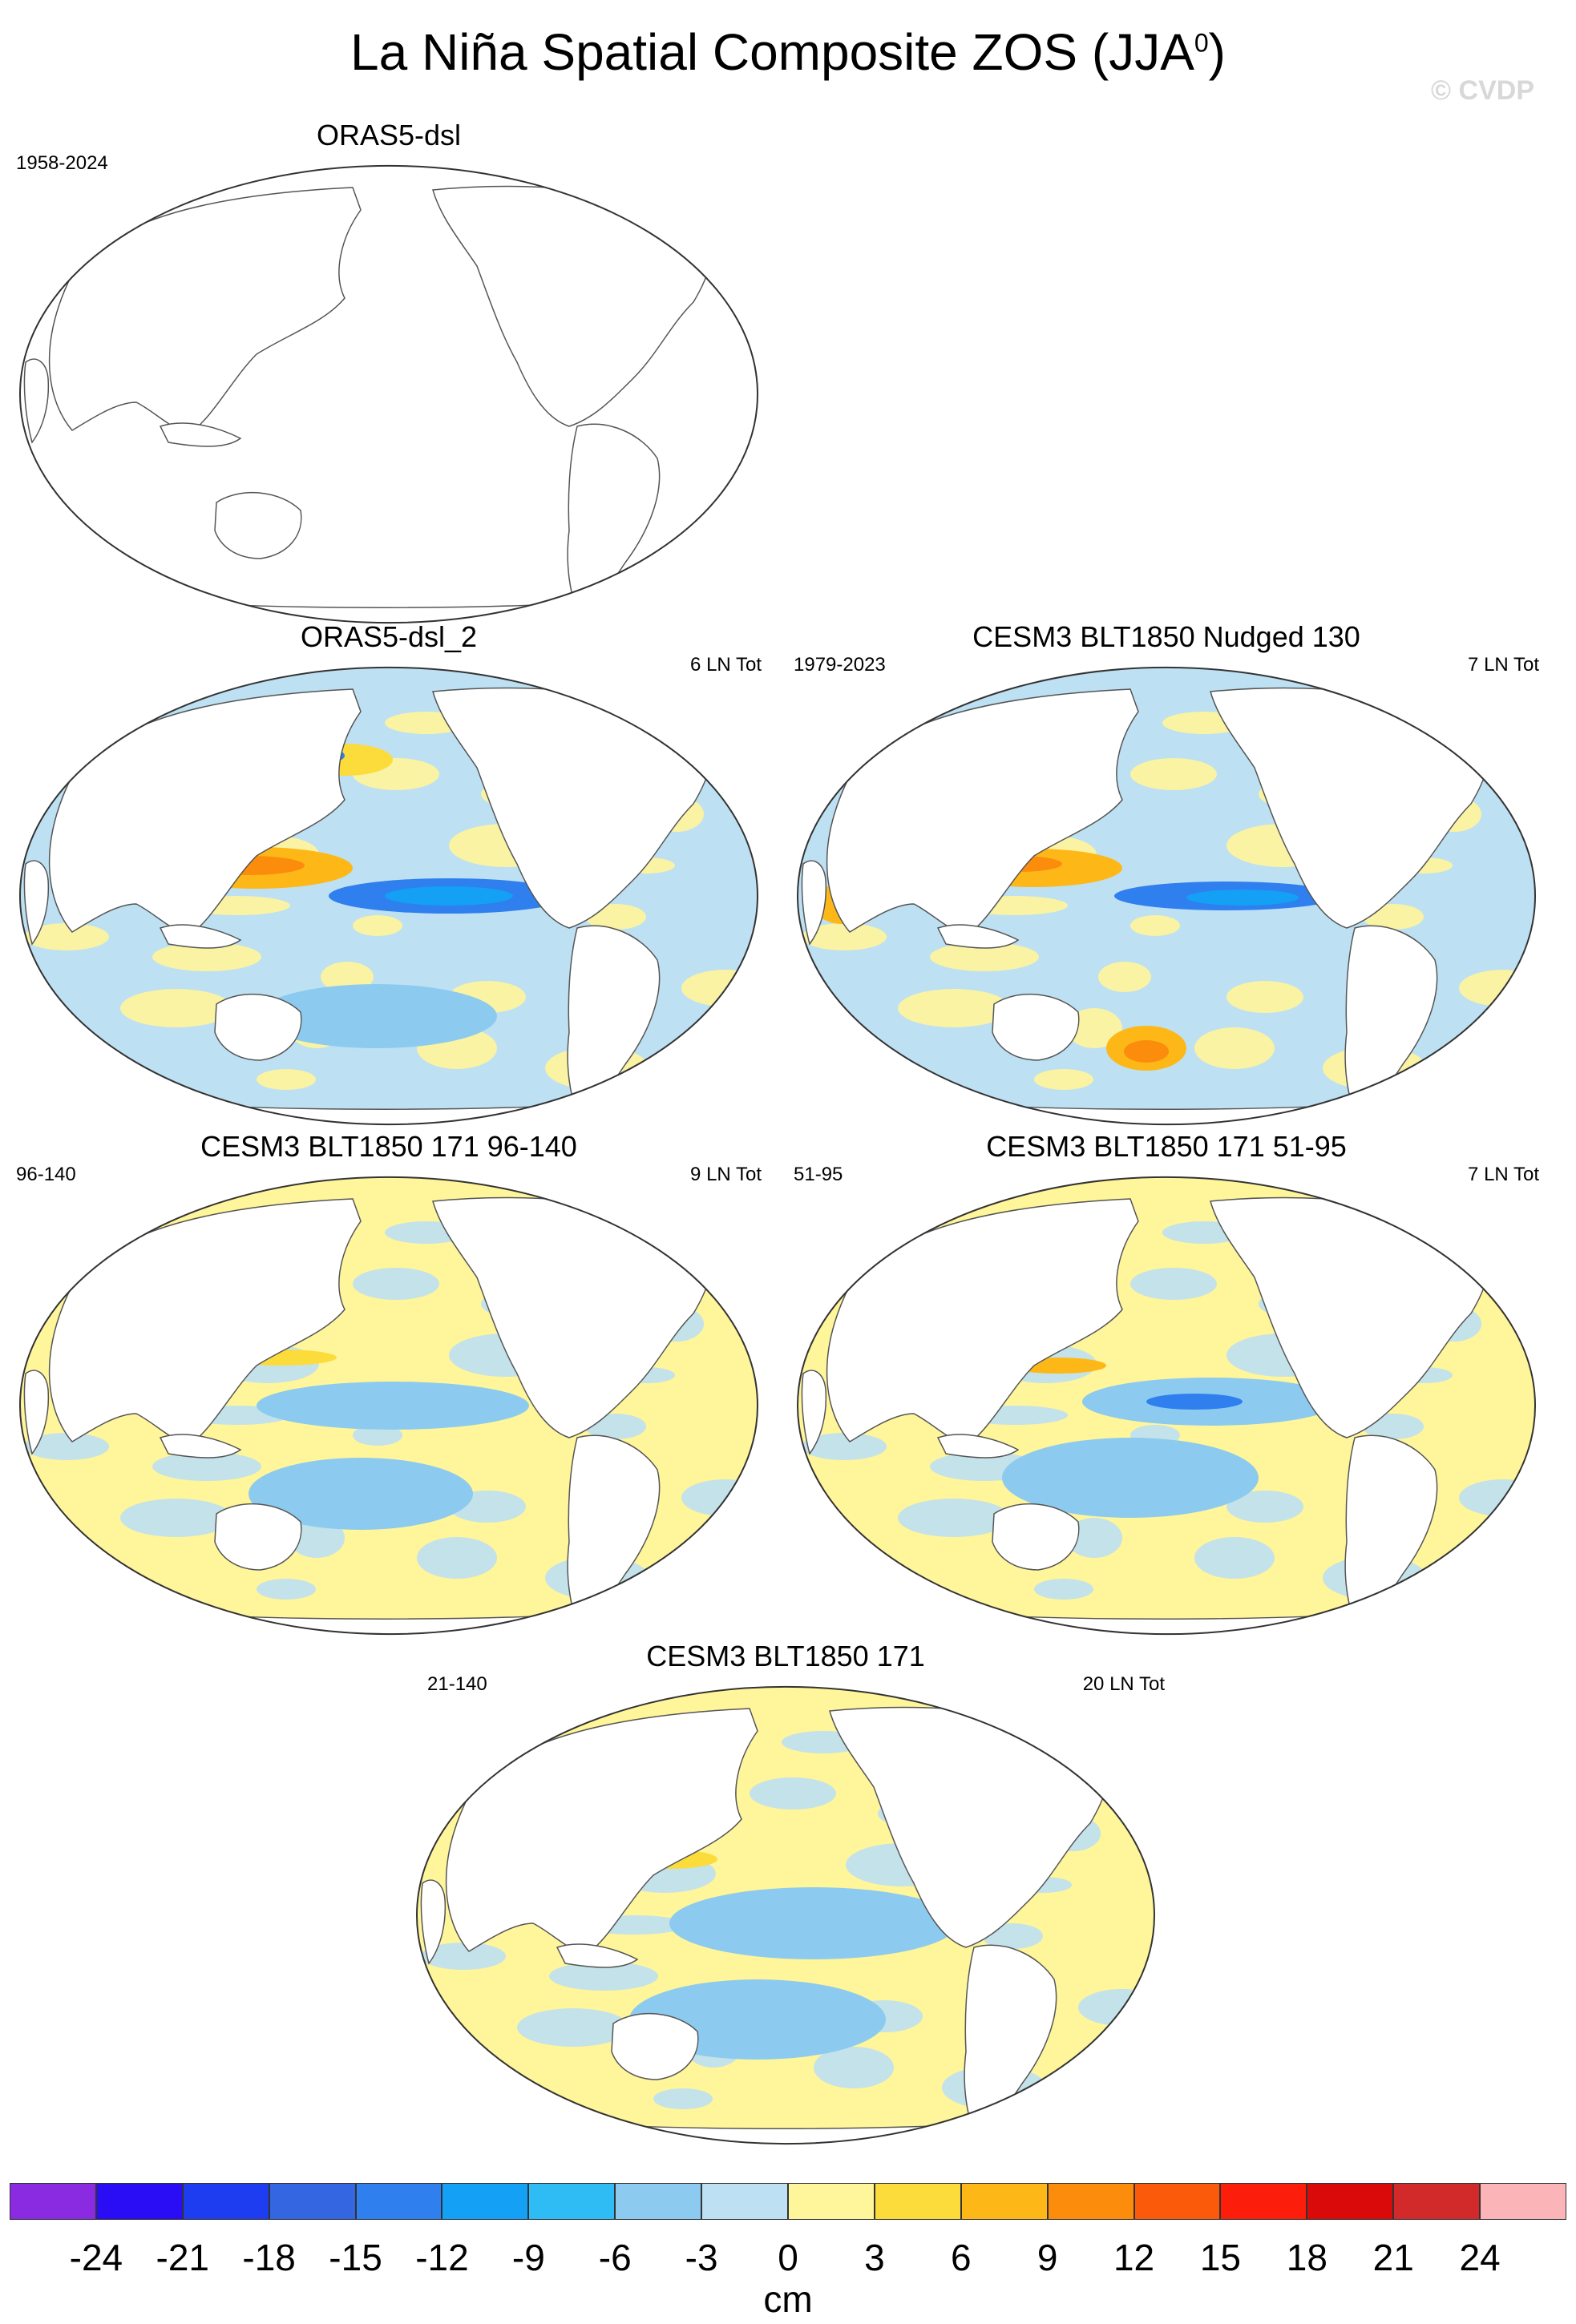 The width and height of the screenshot is (1576, 2324). What do you see at coordinates (1123, 1684) in the screenshot?
I see `panel-count-label: 20 LN Tot` at bounding box center [1123, 1684].